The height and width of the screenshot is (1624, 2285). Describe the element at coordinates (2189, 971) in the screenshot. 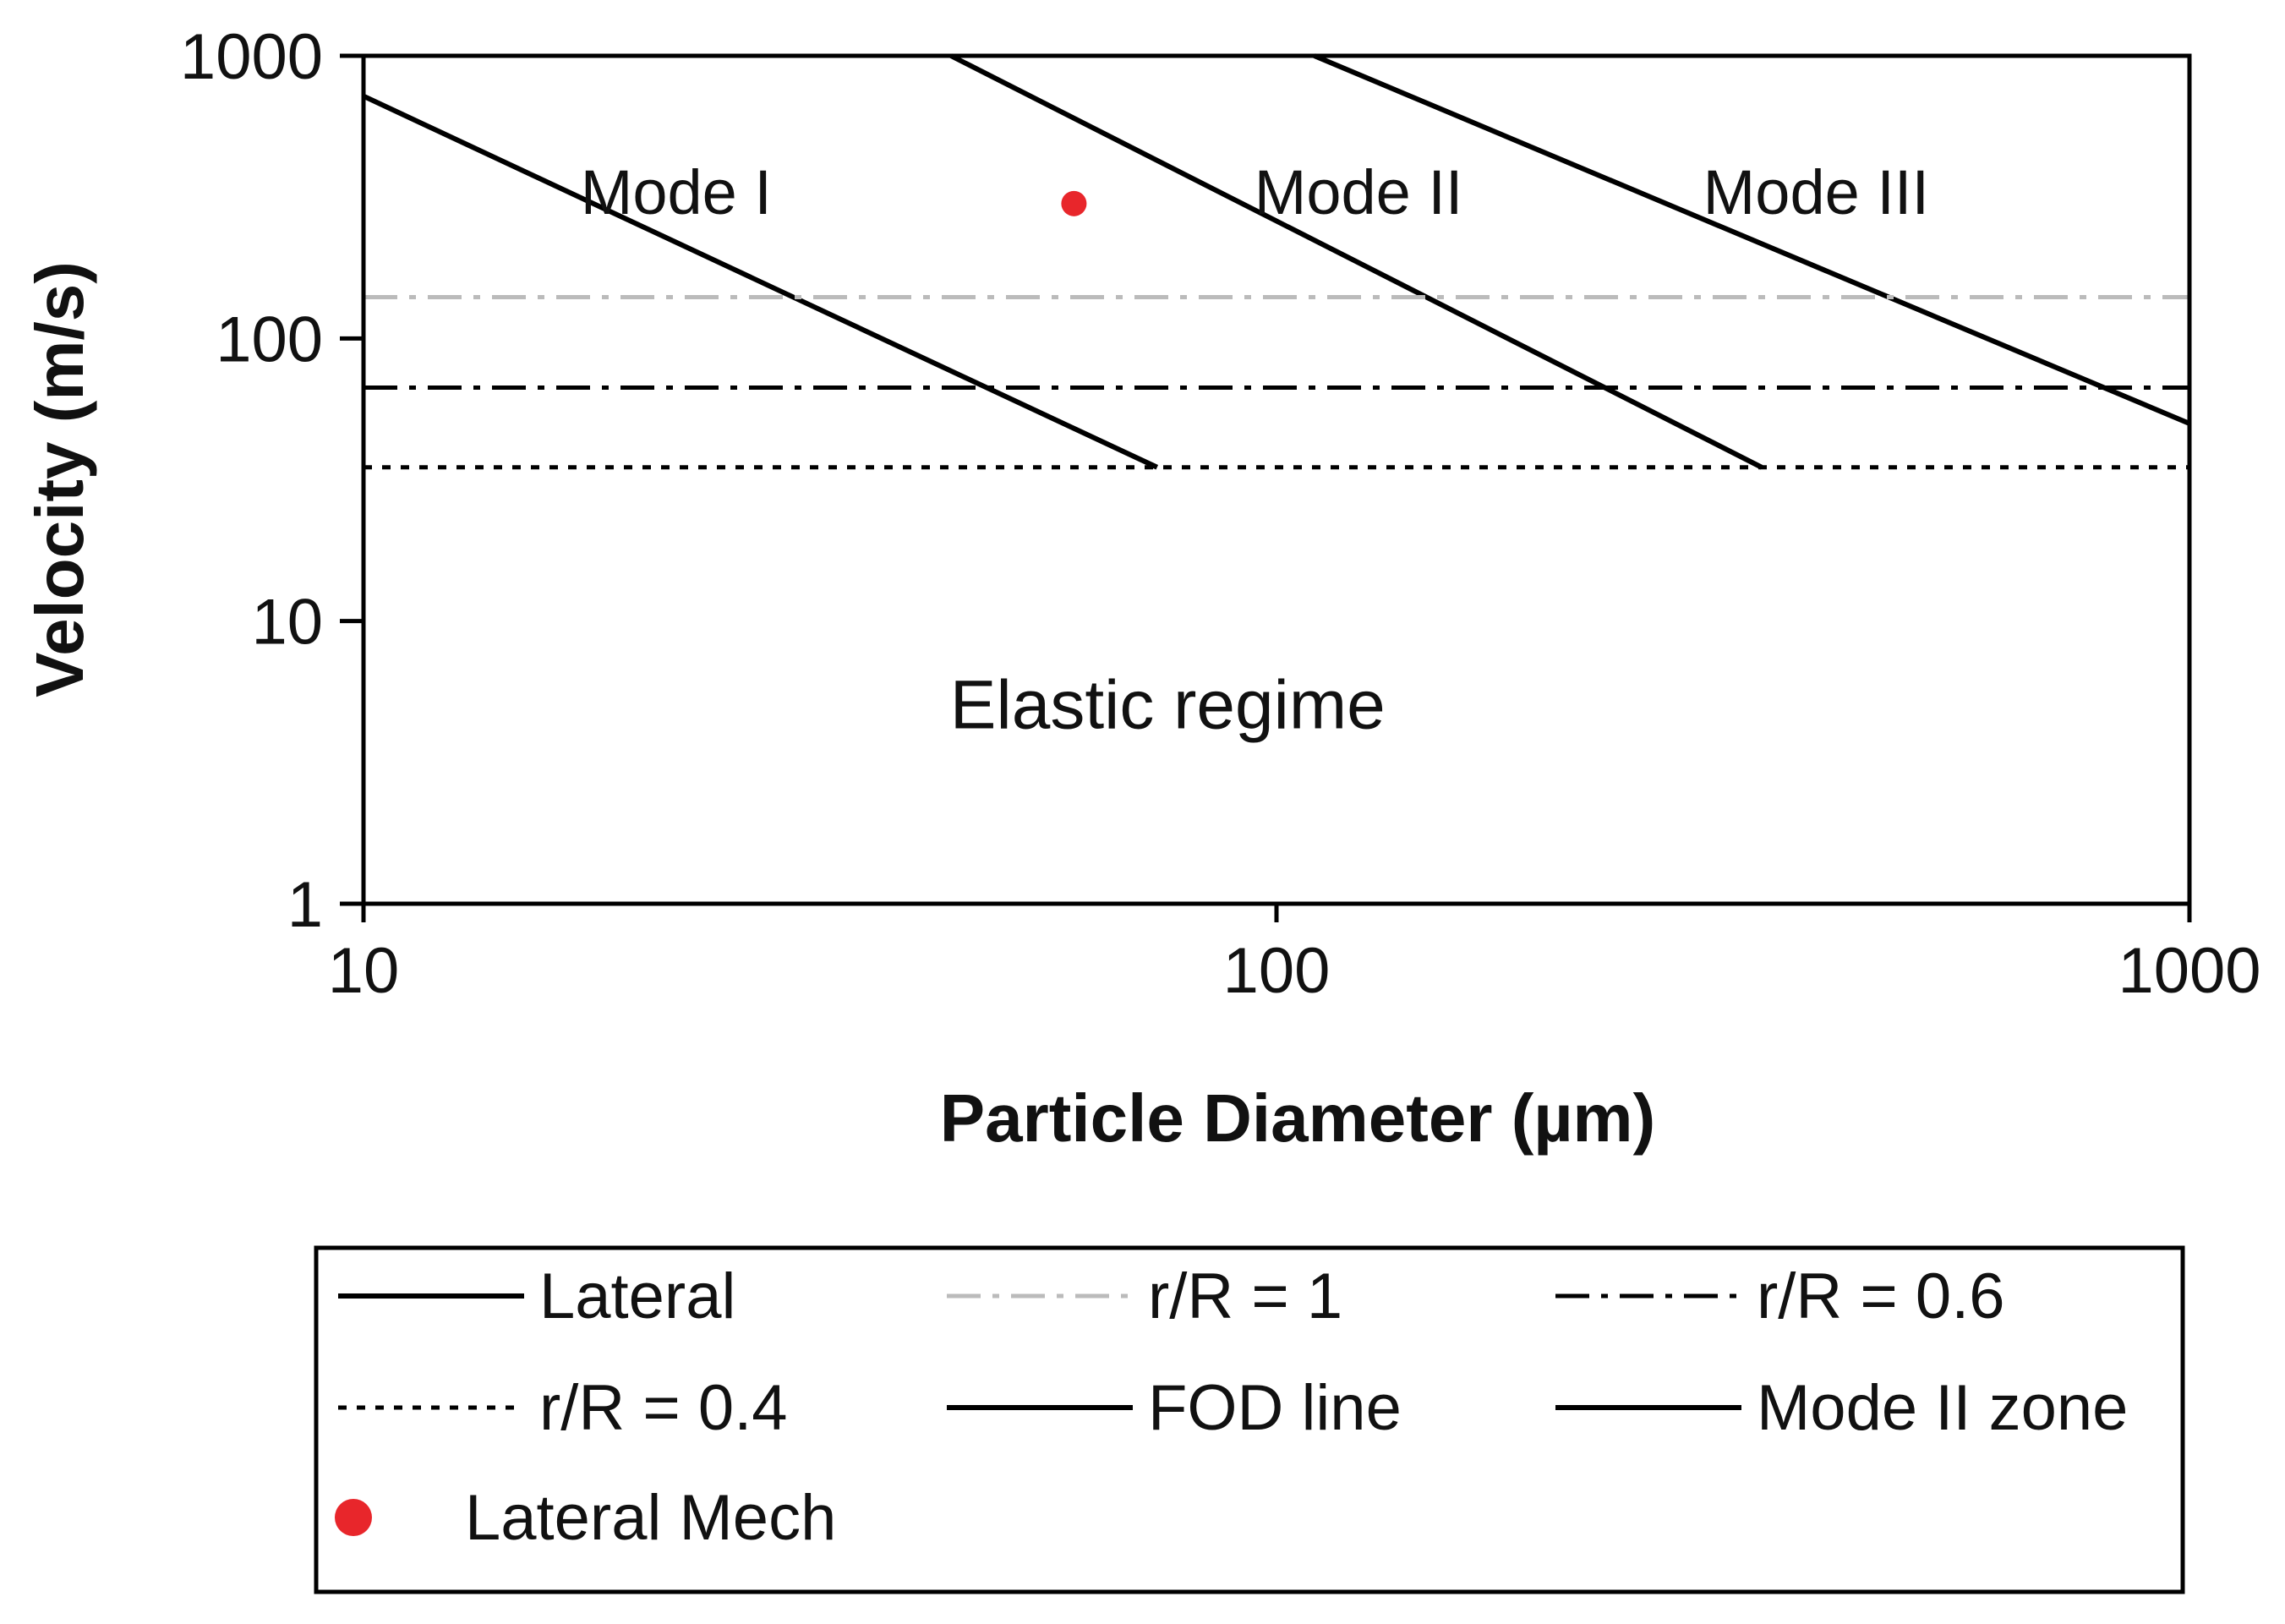

I see `x-tick-label: 1000` at that location.